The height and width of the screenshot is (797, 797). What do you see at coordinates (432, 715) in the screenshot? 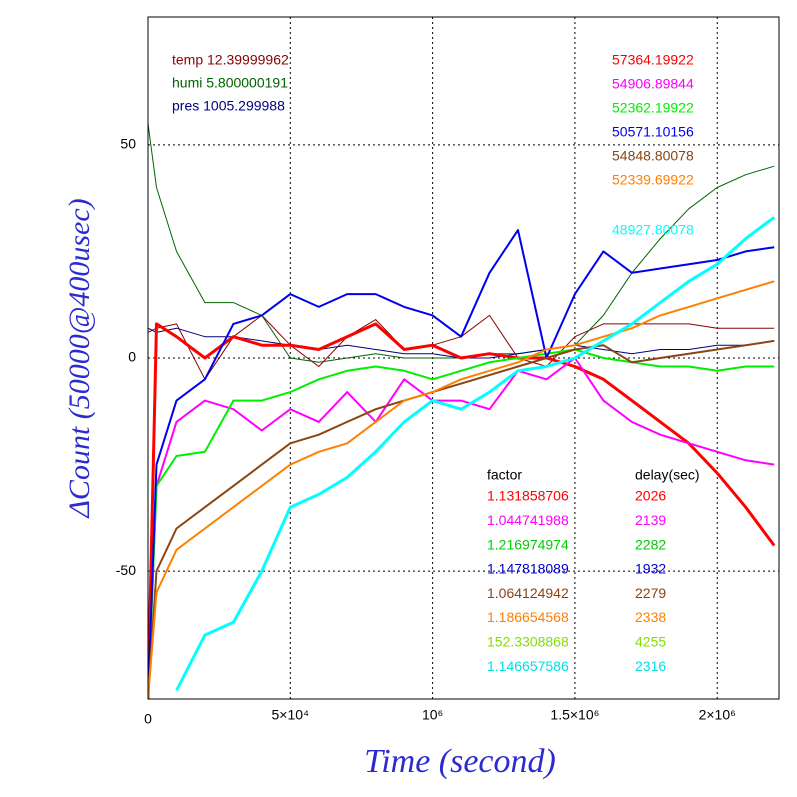
I see `x-tick-label: 10⁶` at bounding box center [432, 715].